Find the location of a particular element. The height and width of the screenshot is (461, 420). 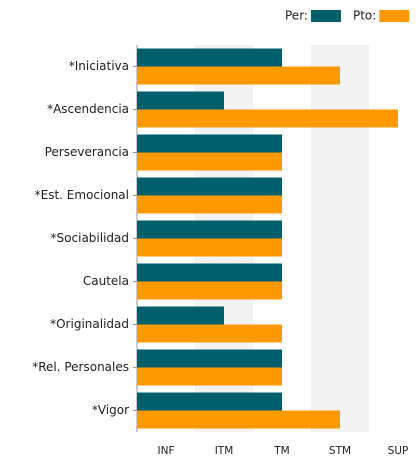

x-tick-label: ITM is located at coordinates (224, 451).